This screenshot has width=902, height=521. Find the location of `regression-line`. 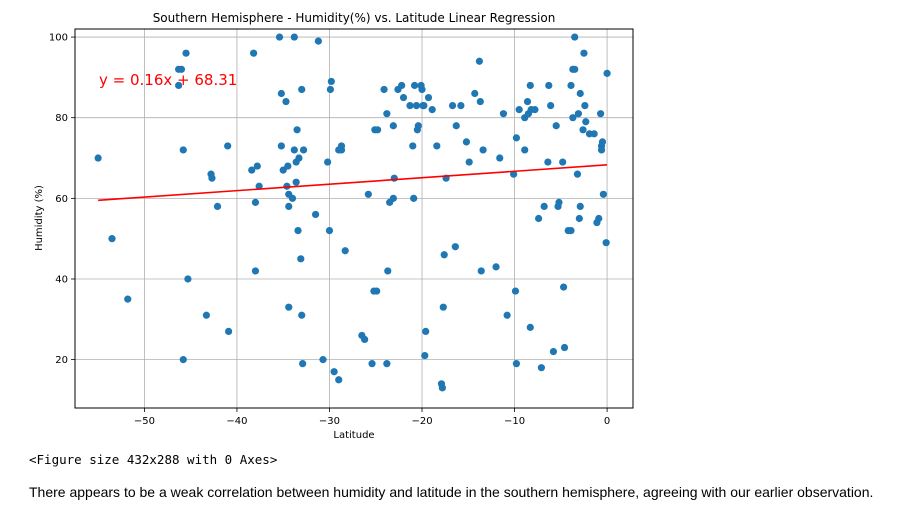

regression-line is located at coordinates (353, 183).